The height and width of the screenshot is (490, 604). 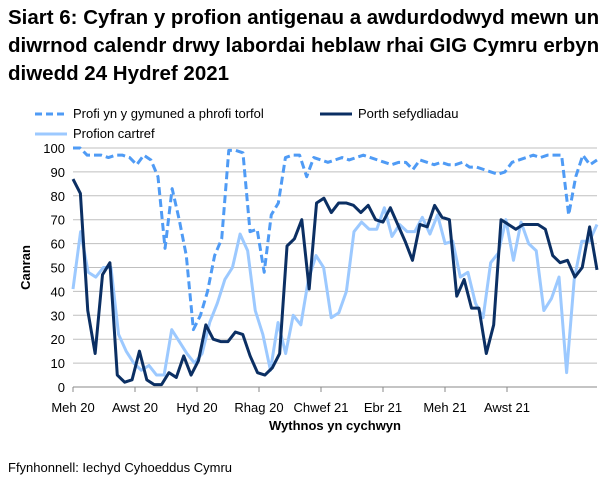 What do you see at coordinates (120, 467) in the screenshot?
I see `source-note: Ffynhonnell: Iechyd Cyhoeddus Cymru` at bounding box center [120, 467].